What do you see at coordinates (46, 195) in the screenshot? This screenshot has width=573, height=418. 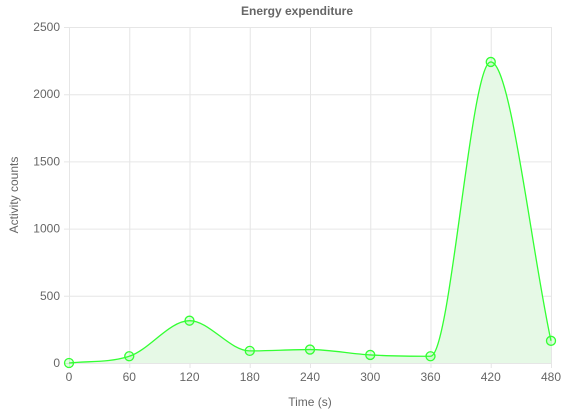 I see `y-axis-ticks: 0 500 1000 1500 2000 2500` at bounding box center [46, 195].